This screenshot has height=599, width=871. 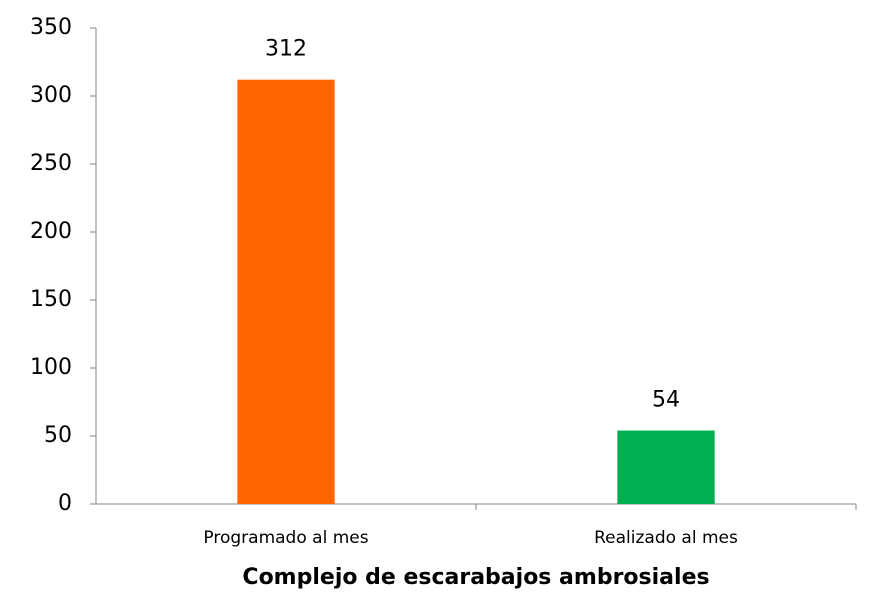 I want to click on y-tick-label: 0, so click(x=65, y=503).